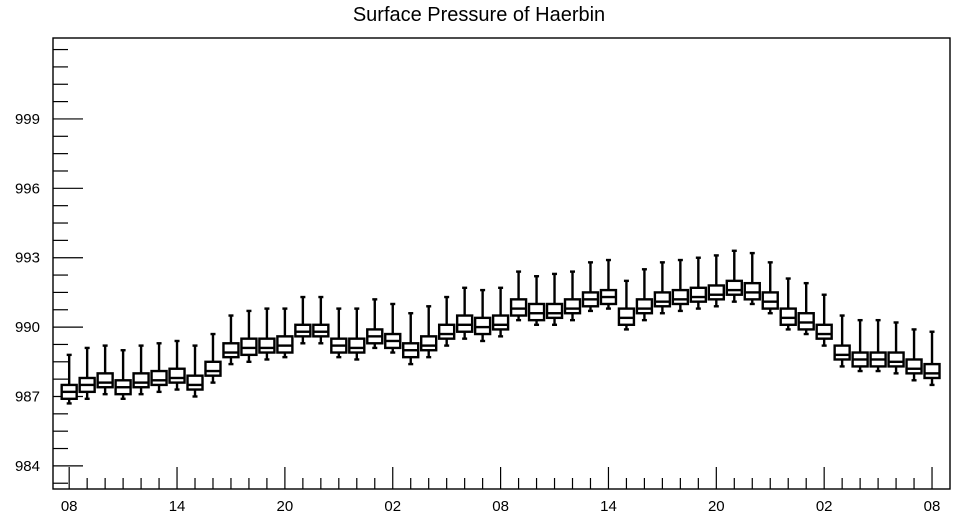  What do you see at coordinates (27, 119) in the screenshot?
I see `y-tick-label: 999` at bounding box center [27, 119].